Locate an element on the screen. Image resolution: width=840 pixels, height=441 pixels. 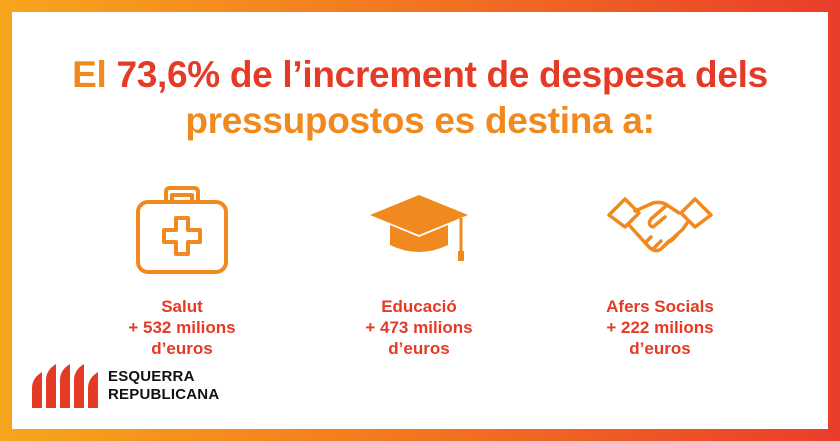
item-educacio: Educació + 473 milions d’euros is located at coordinates (419, 269).